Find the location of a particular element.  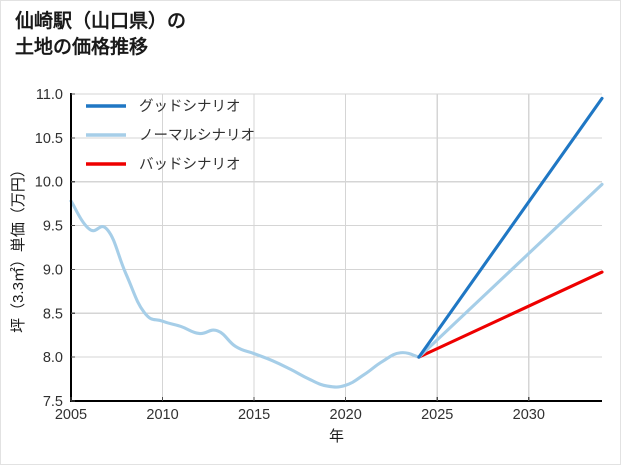

series-line-バッドシナリオ is located at coordinates (510, 314).